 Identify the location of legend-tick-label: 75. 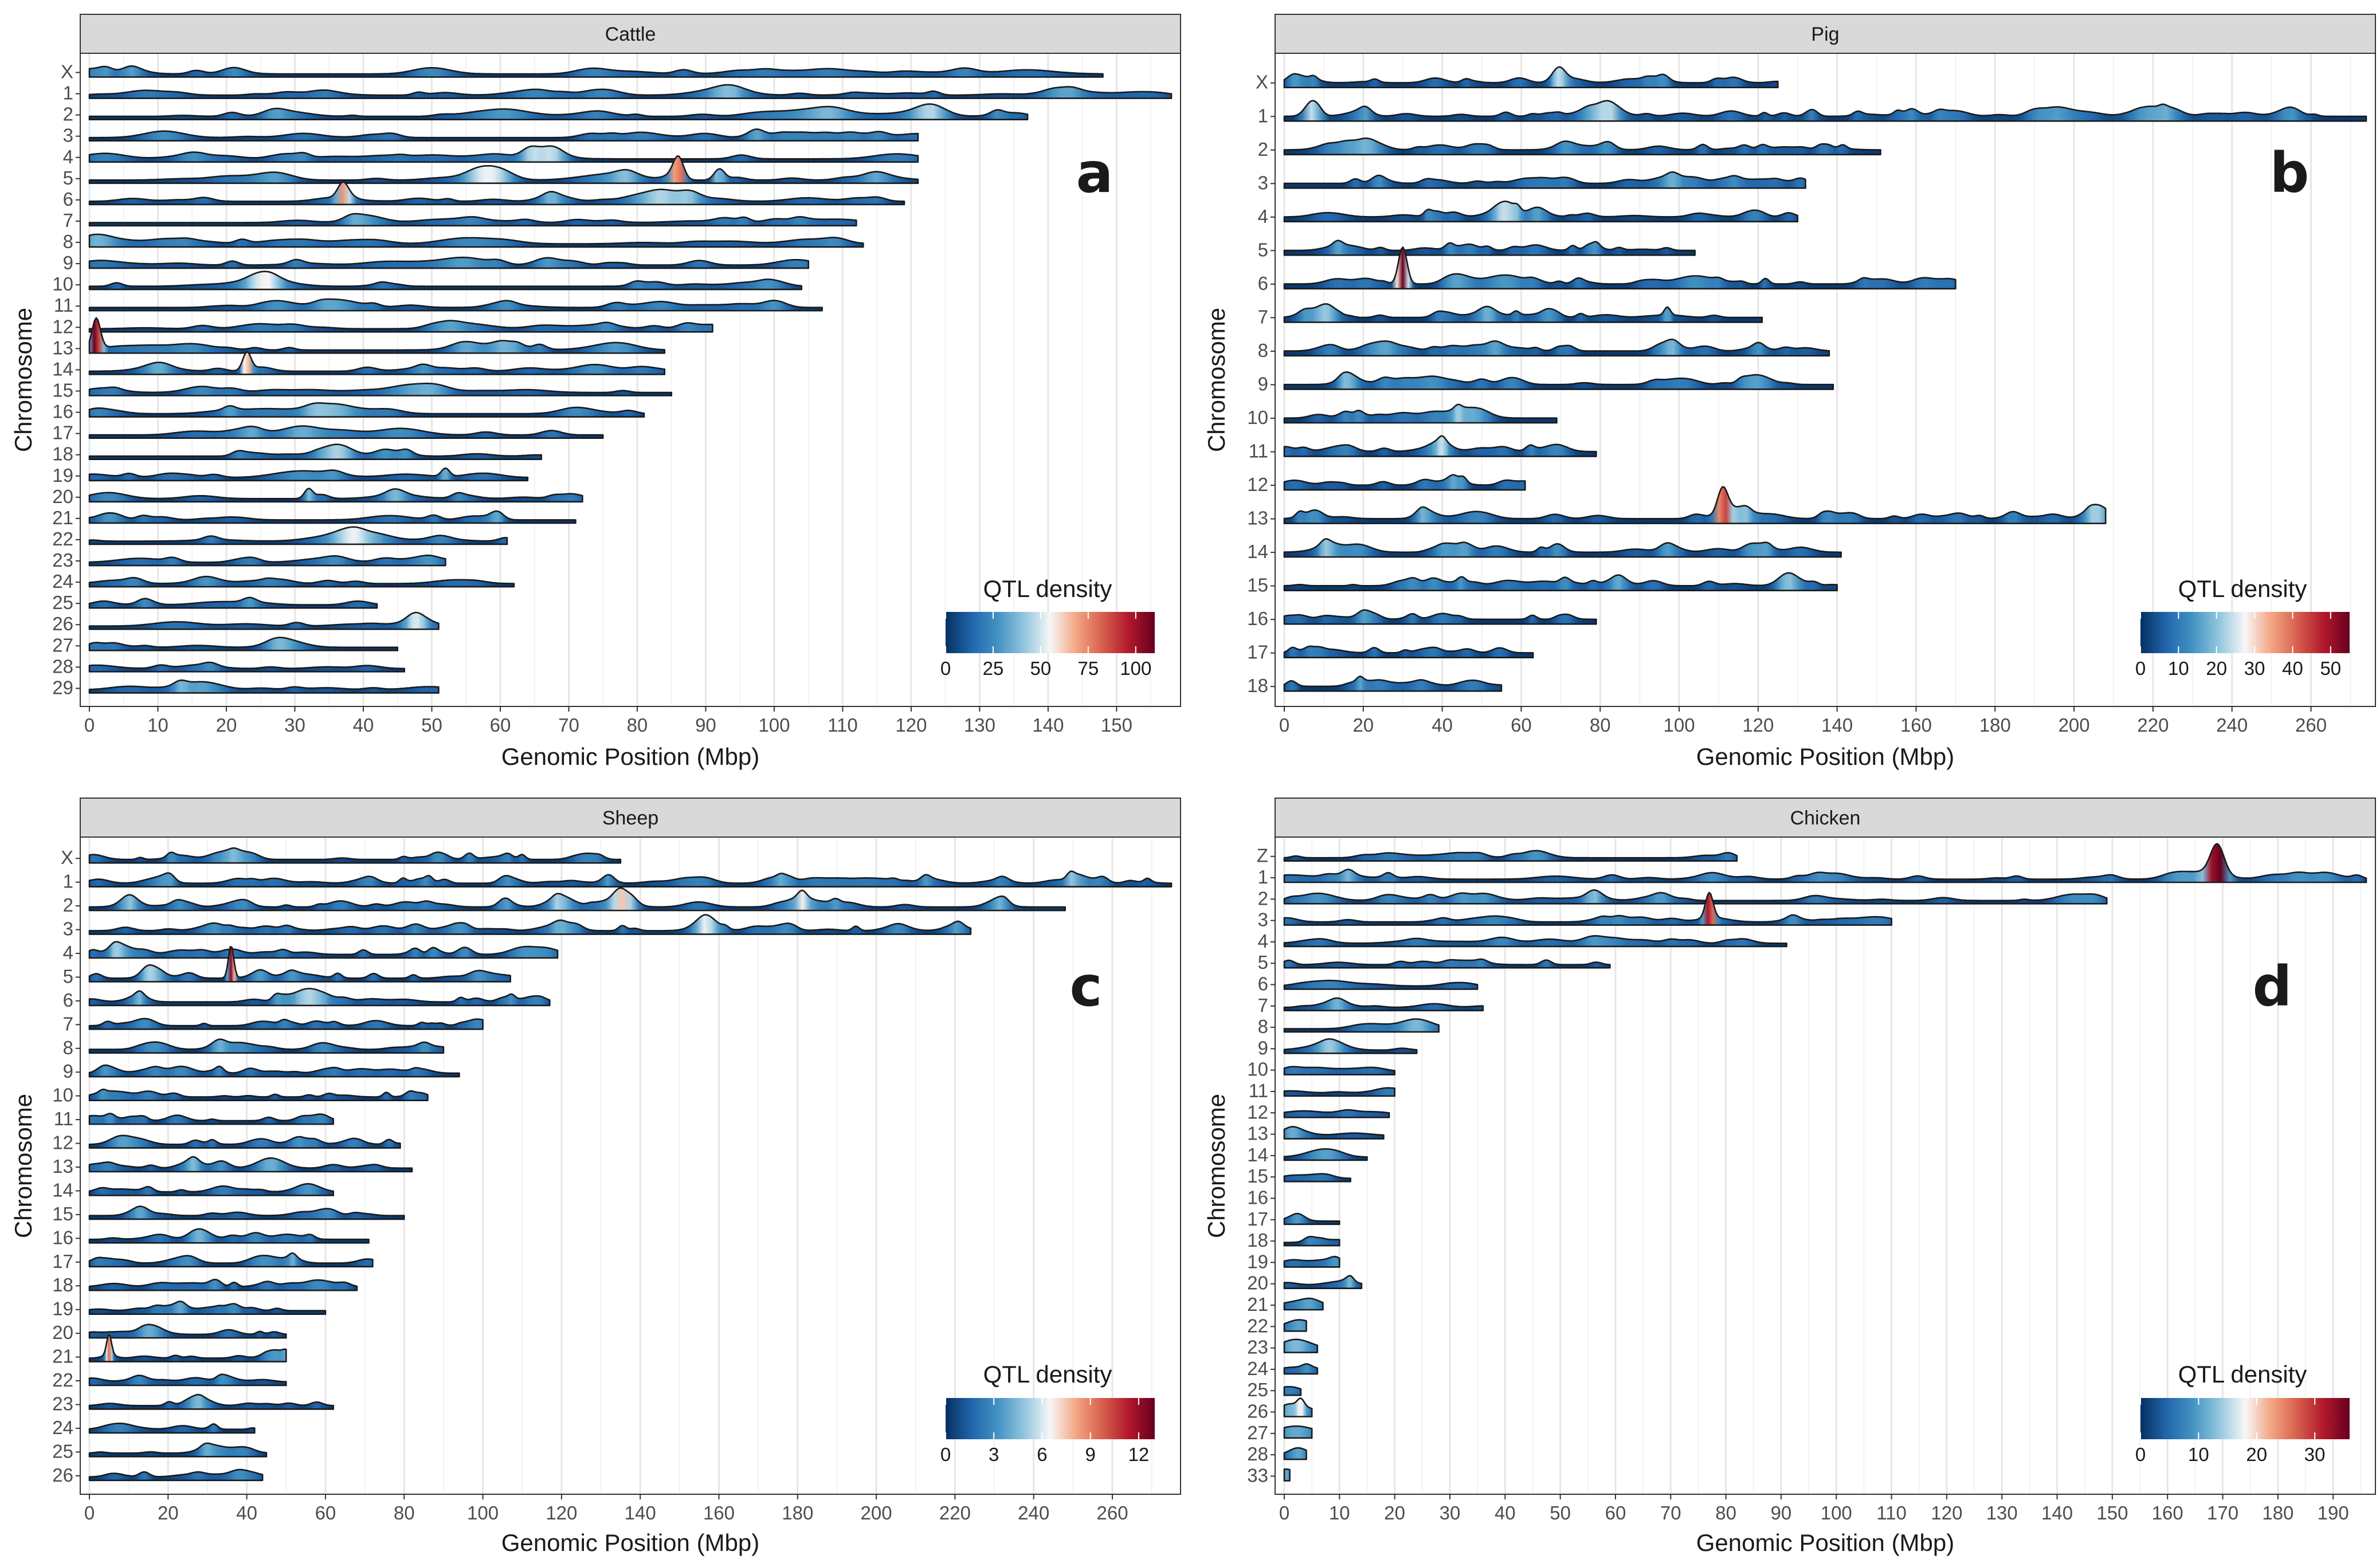
(1088, 668).